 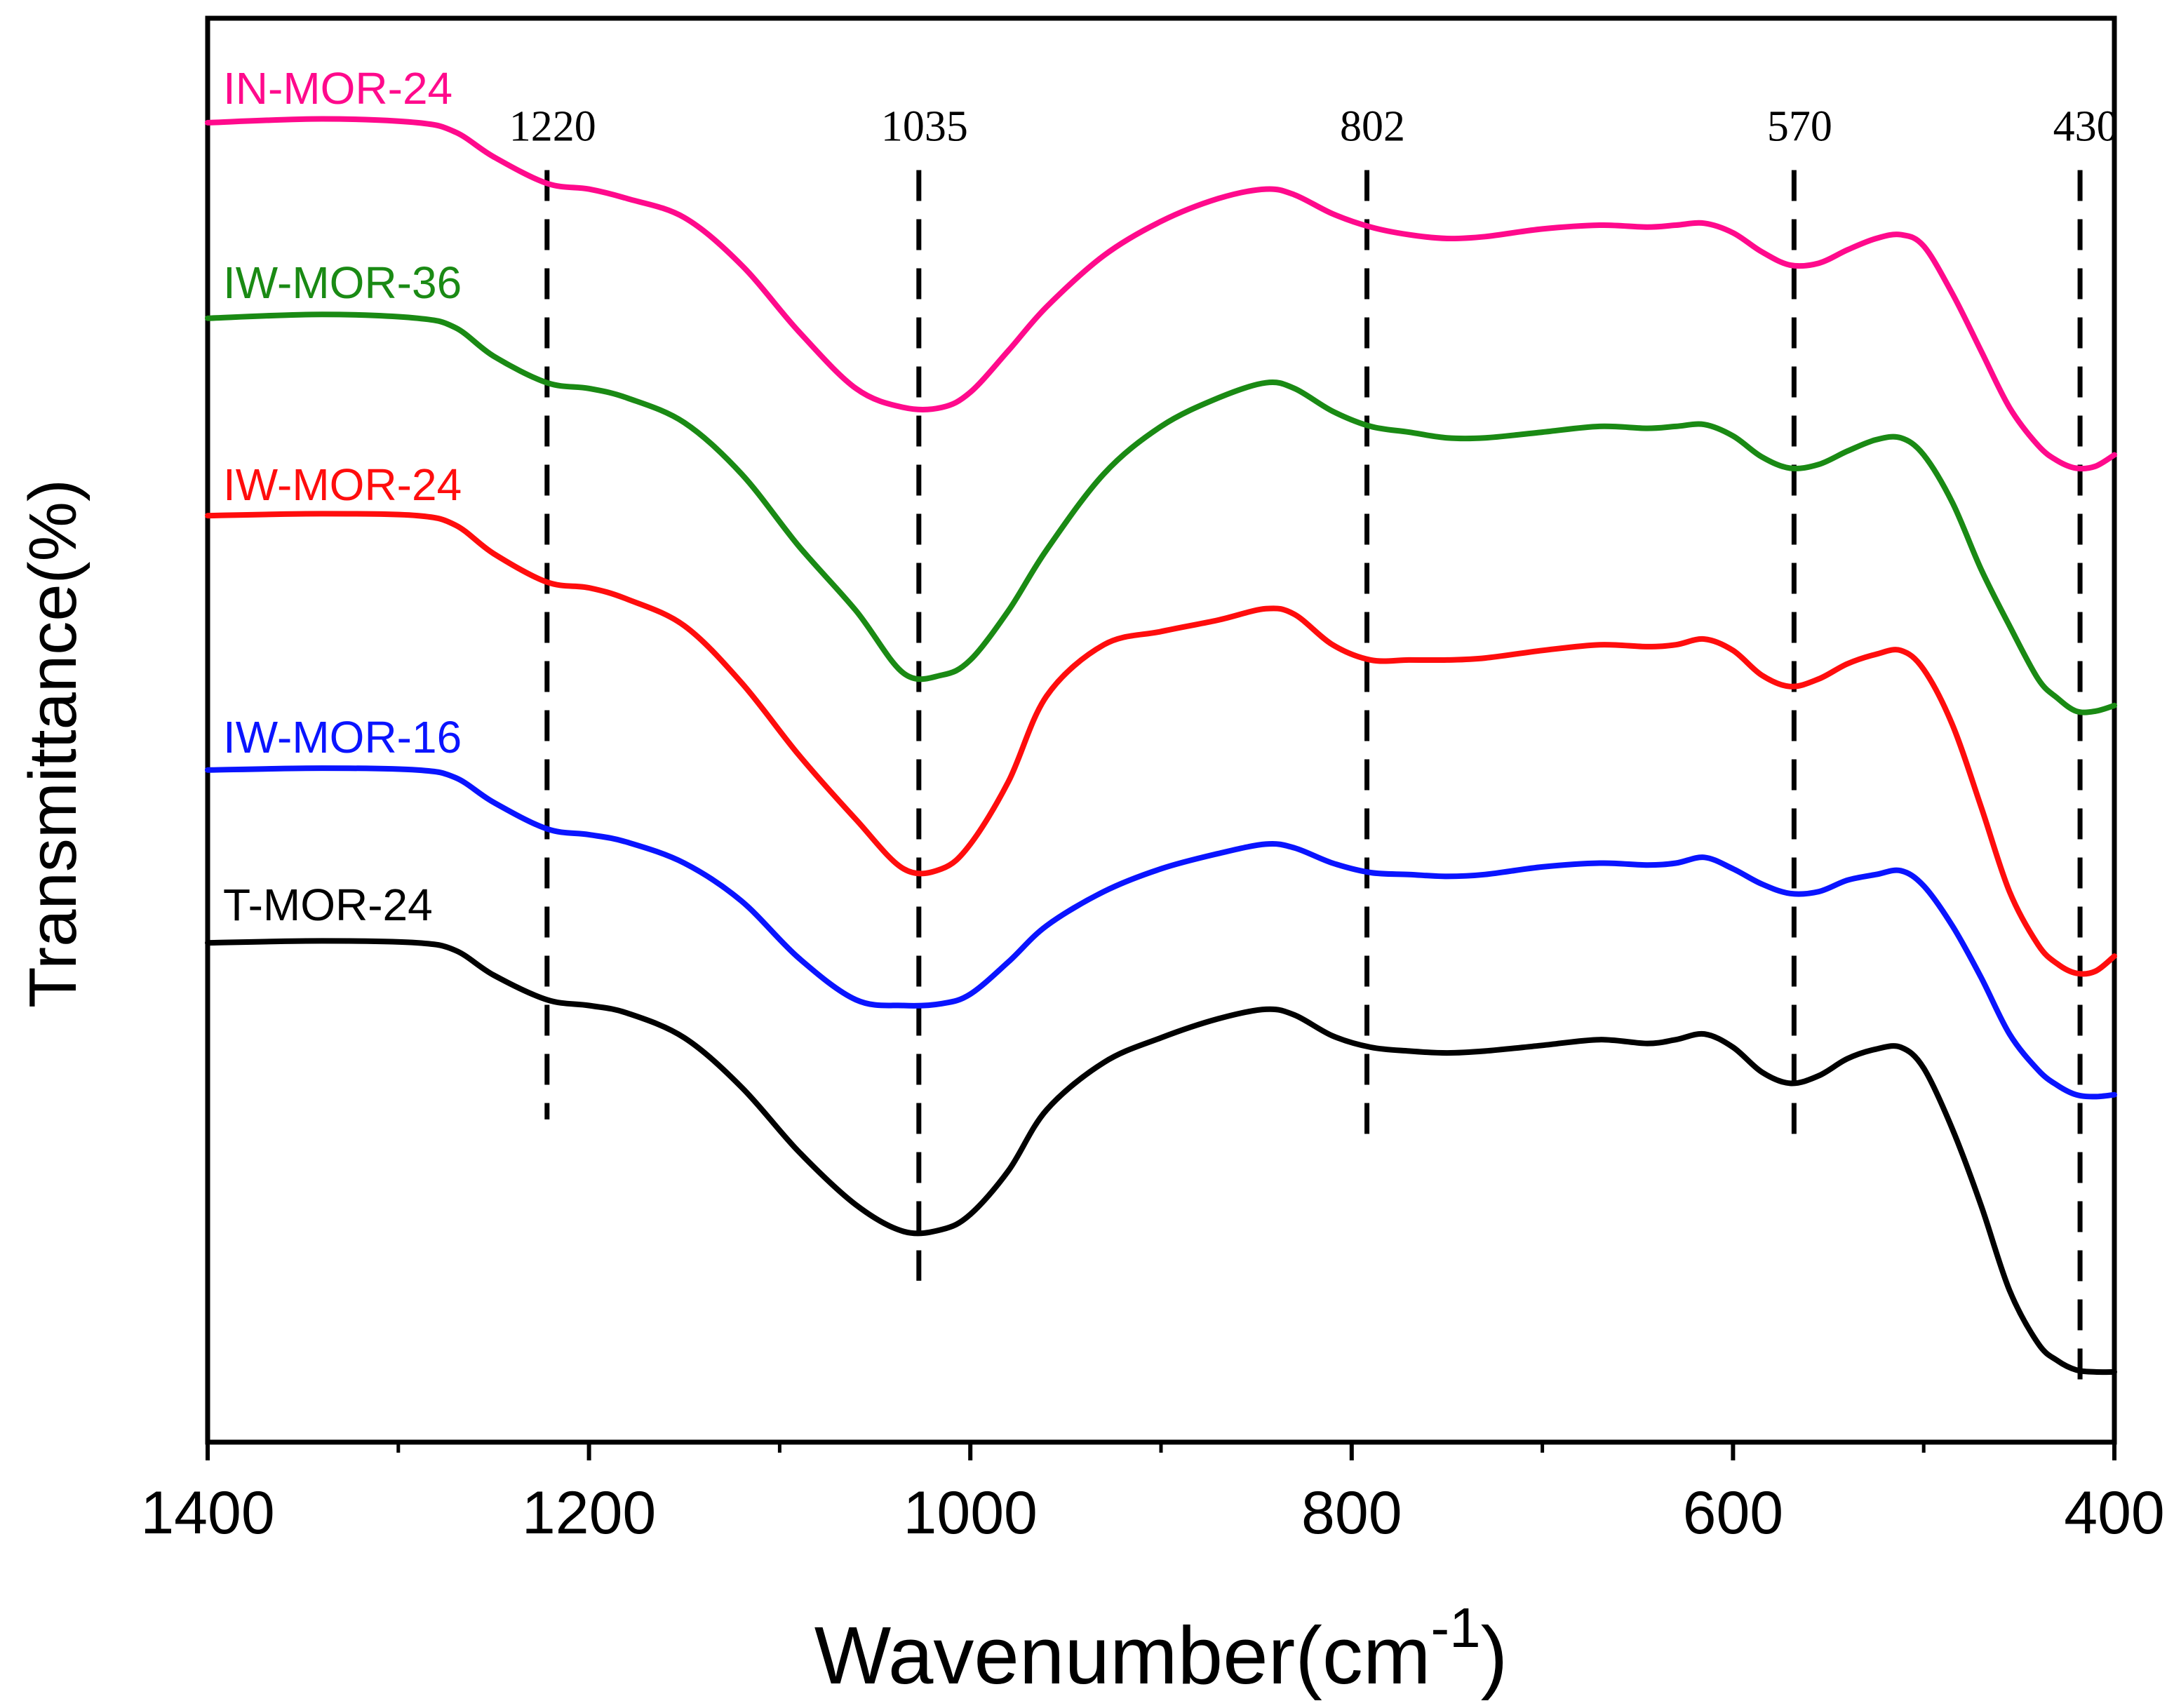 What do you see at coordinates (552, 127) in the screenshot?
I see `peak-label-1220: 1220` at bounding box center [552, 127].